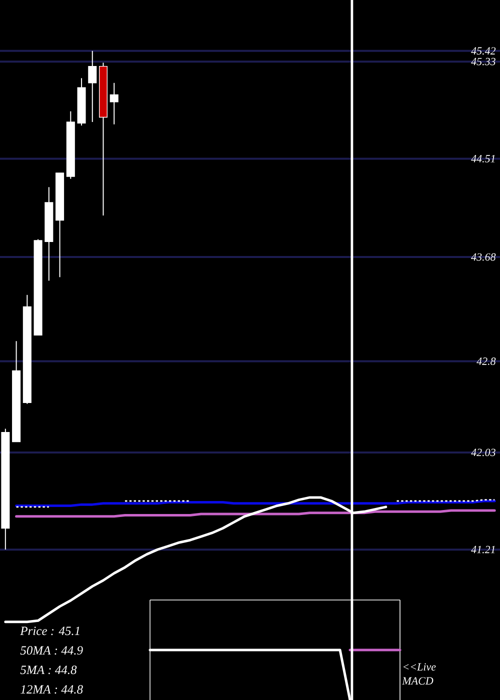 Image resolution: width=500 pixels, height=700 pixels. Describe the element at coordinates (50, 631) in the screenshot. I see `annotation: Price : 45.1` at that location.